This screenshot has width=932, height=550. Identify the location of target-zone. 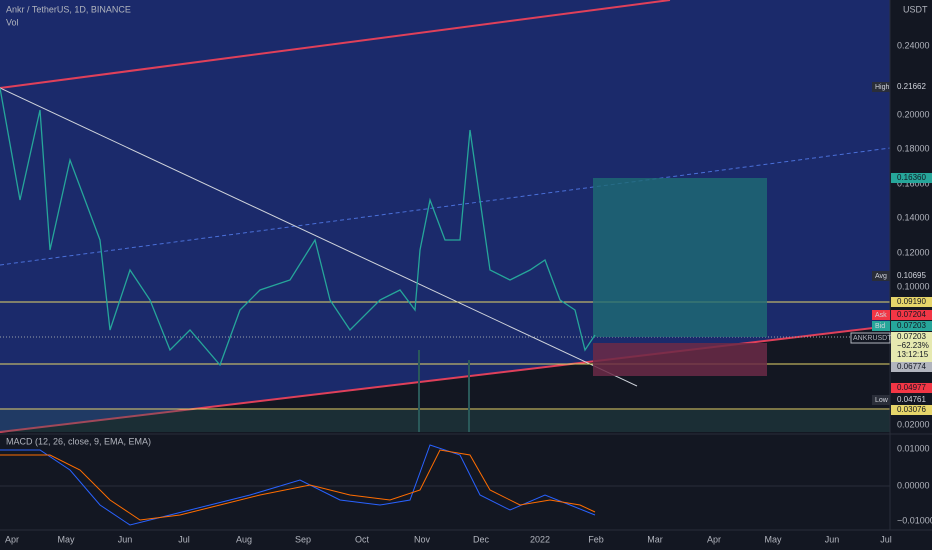
(680, 257).